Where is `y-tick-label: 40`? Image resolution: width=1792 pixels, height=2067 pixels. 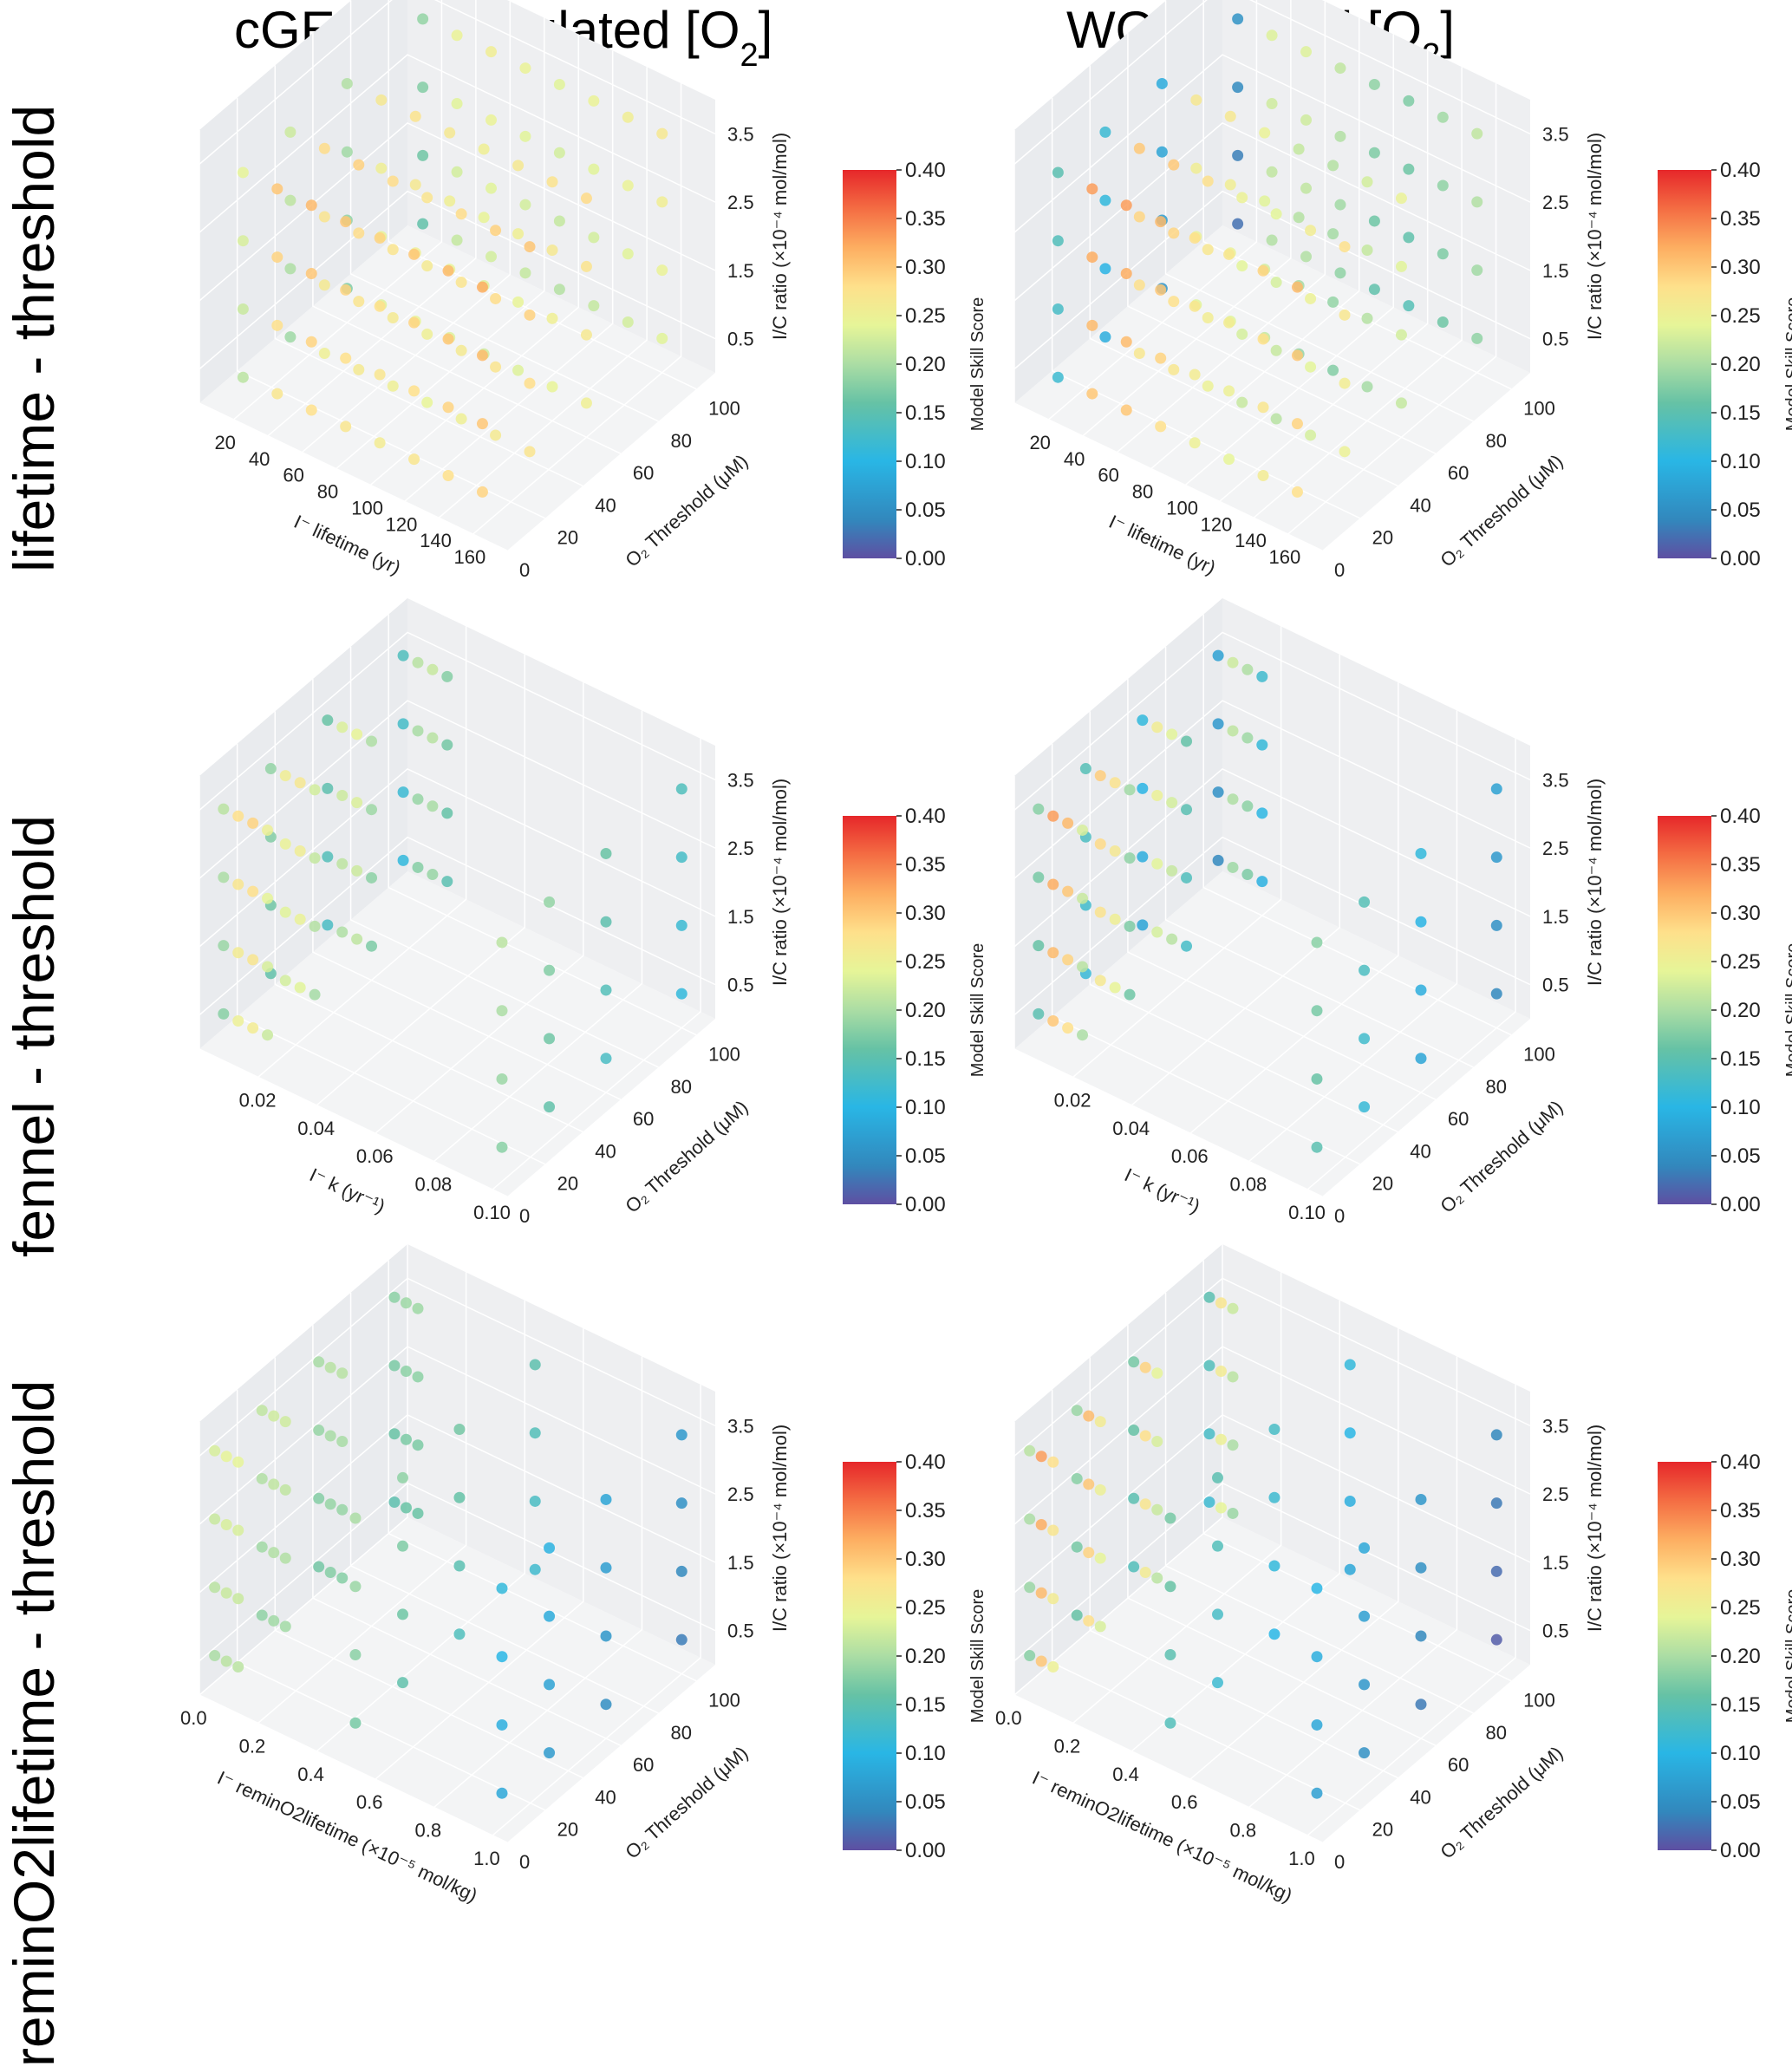 y-tick-label: 40 is located at coordinates (605, 1797).